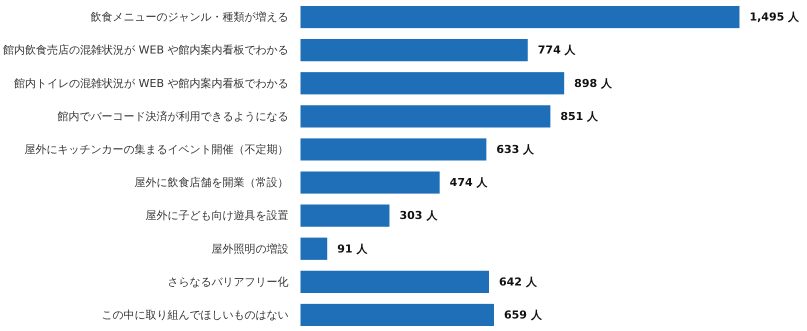  What do you see at coordinates (774, 17) in the screenshot?
I see `data-label: 1,495 人` at bounding box center [774, 17].